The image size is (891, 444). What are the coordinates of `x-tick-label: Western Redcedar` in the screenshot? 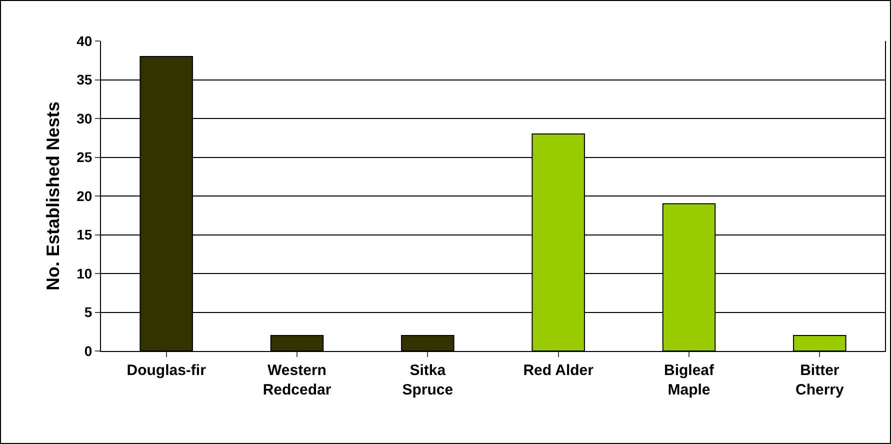 It's located at (297, 380).